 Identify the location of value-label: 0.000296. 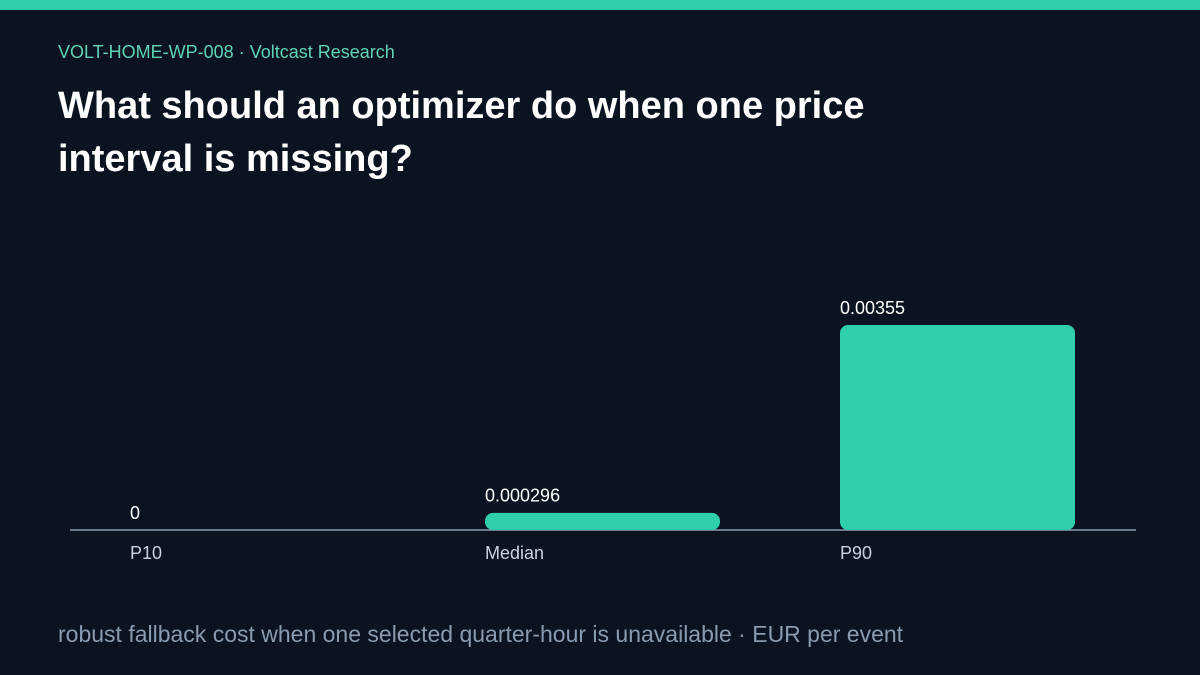
(522, 496).